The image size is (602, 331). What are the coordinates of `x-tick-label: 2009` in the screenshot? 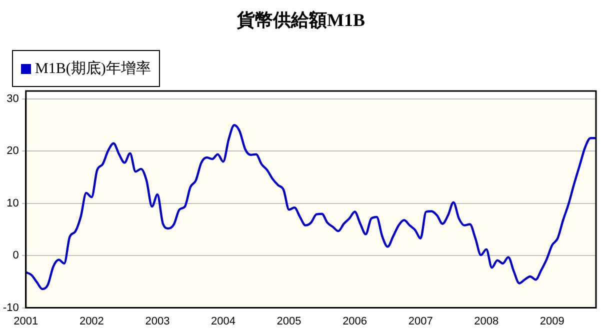 It's located at (552, 321).